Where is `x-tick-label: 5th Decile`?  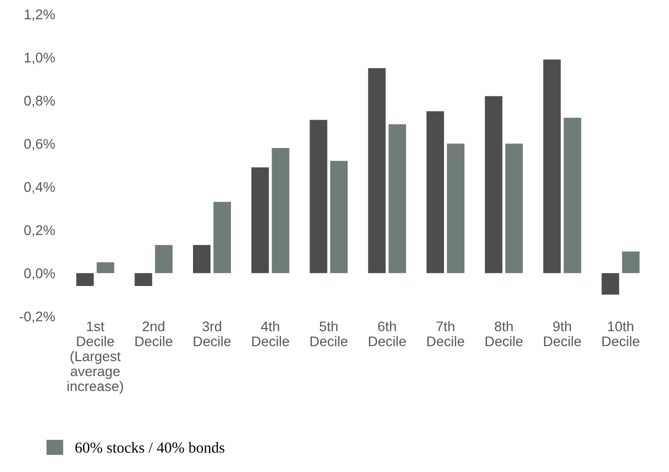 x-tick-label: 5th Decile is located at coordinates (329, 333).